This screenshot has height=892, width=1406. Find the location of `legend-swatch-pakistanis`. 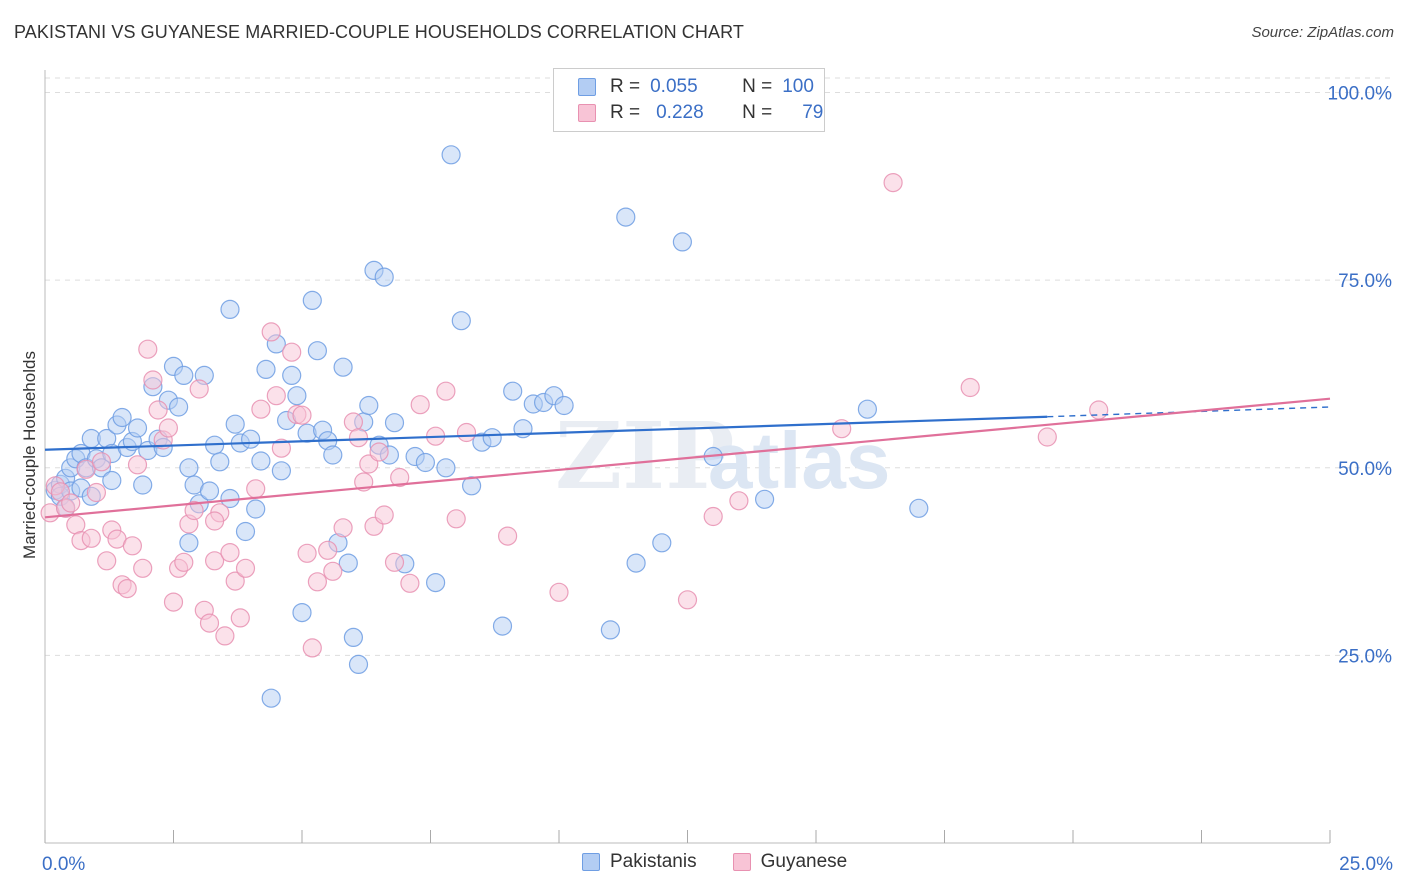

legend-swatch-pakistanis is located at coordinates (591, 862).